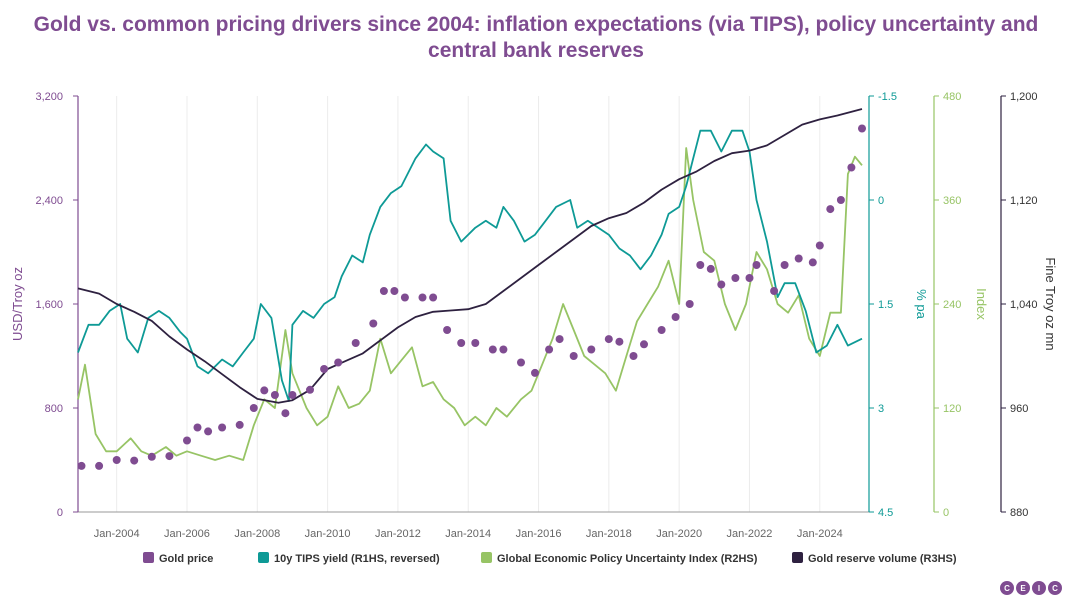 This screenshot has height=603, width=1072. I want to click on logo-letter-0: C, so click(1007, 588).